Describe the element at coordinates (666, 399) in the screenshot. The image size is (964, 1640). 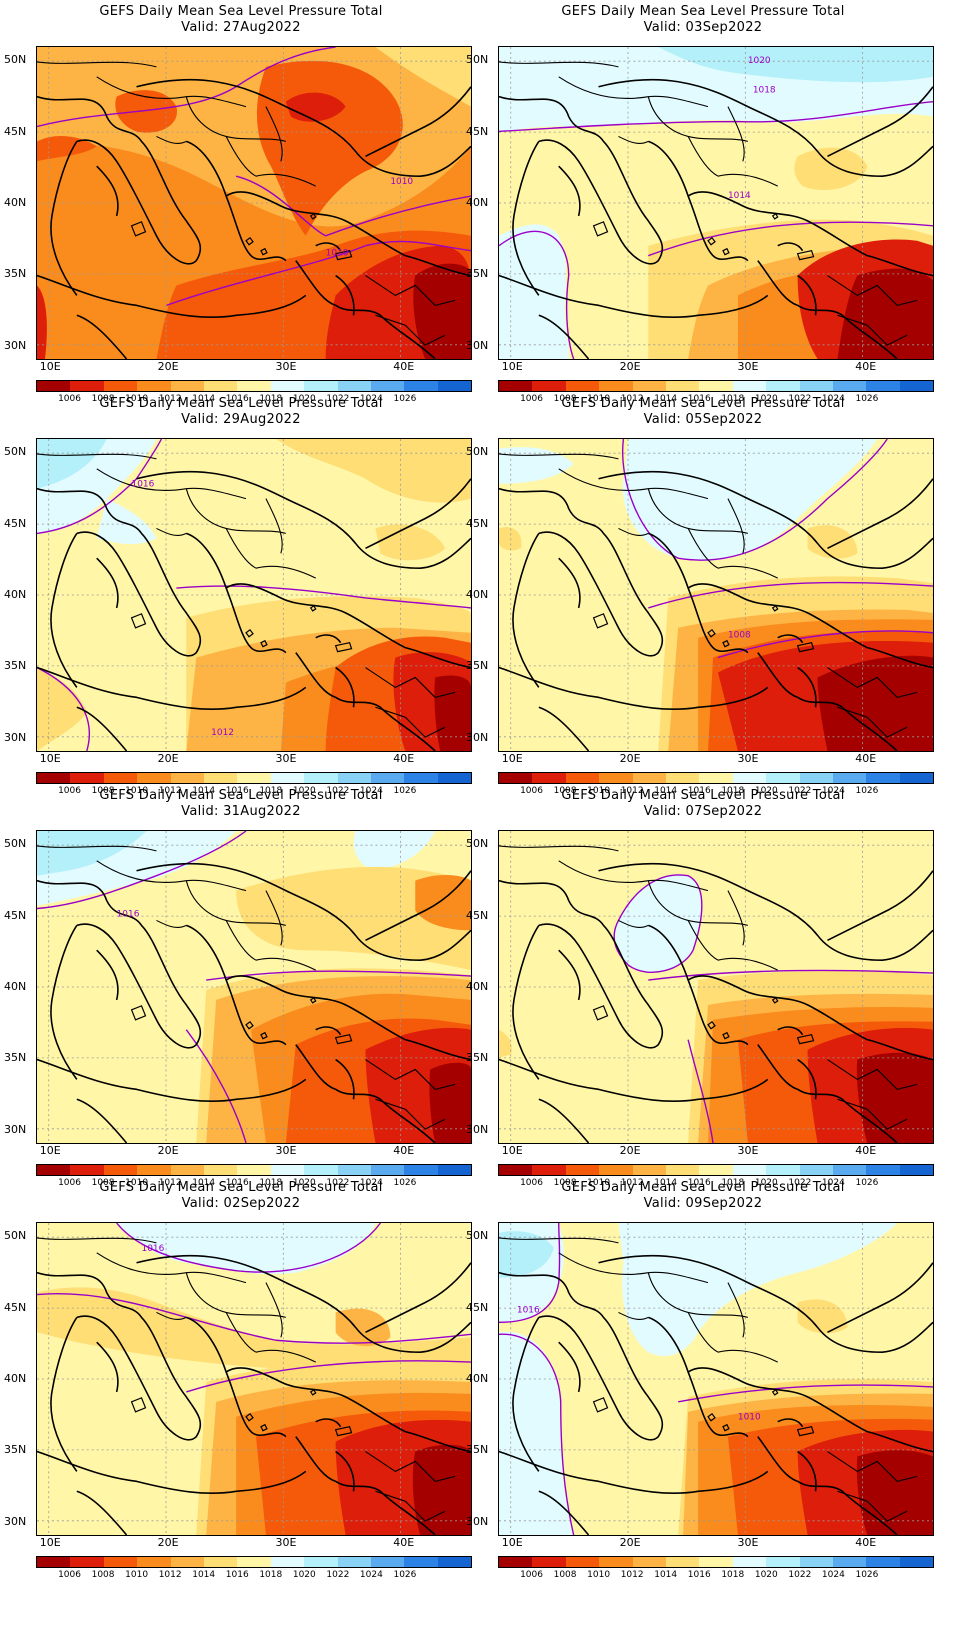
I see `colorbar-label: 1014` at that location.